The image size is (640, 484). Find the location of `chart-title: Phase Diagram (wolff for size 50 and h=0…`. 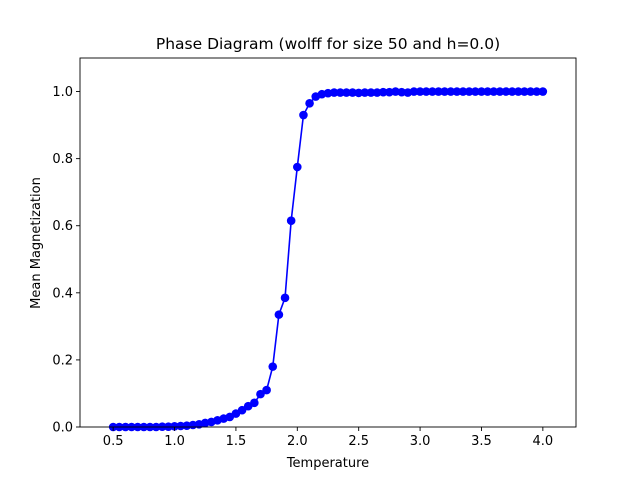

chart-title: Phase Diagram (wolff for size 50 and h=0… is located at coordinates (328, 44).